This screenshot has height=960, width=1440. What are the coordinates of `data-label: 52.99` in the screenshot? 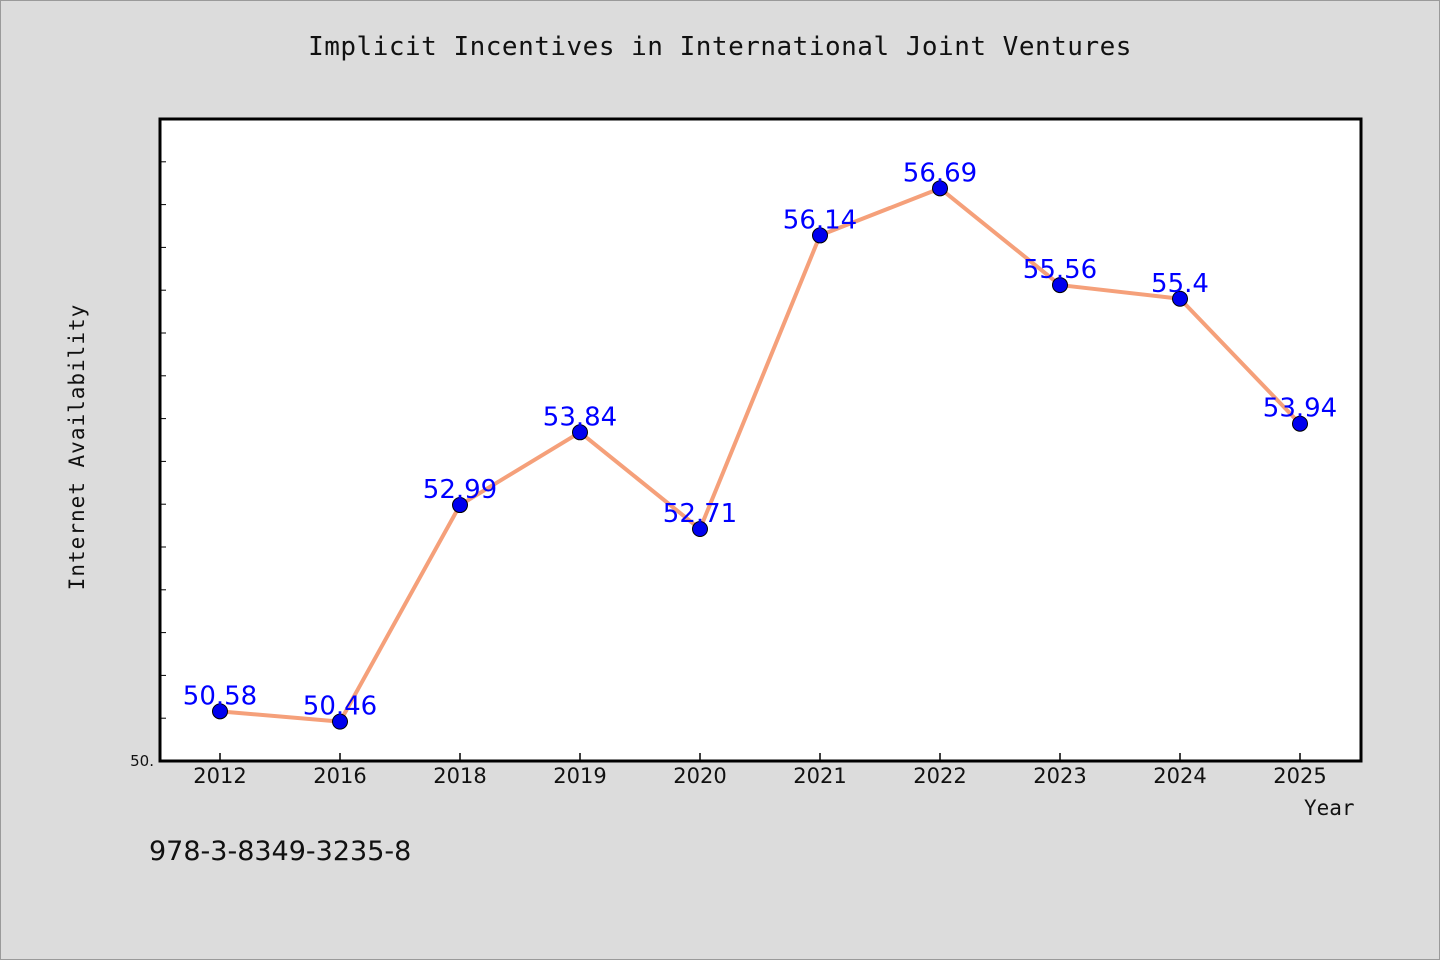 It's located at (460, 490).